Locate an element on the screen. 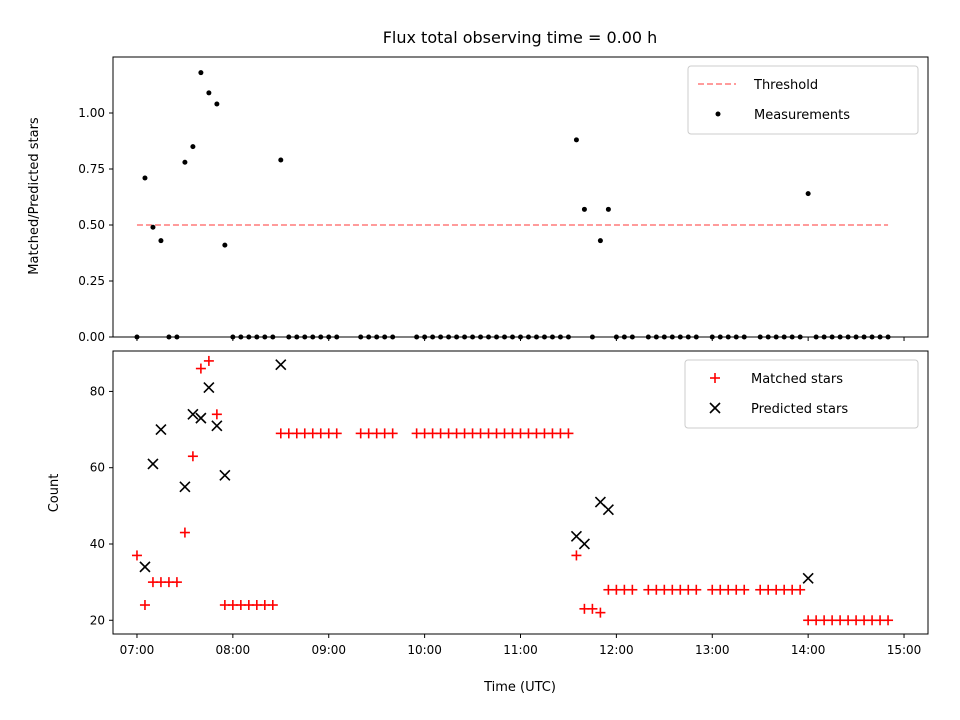  legend-label: Matched stars is located at coordinates (797, 379).